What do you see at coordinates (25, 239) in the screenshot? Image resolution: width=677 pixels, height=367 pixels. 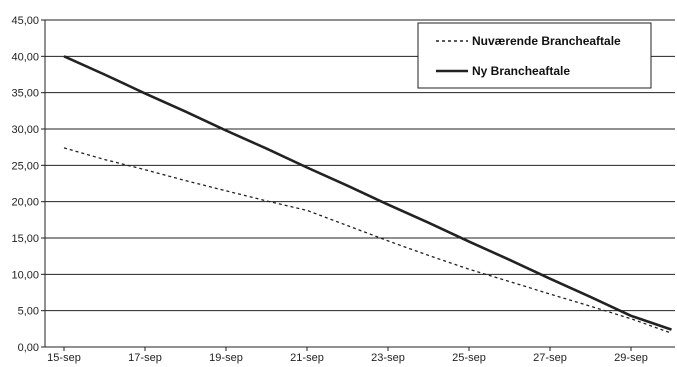 I see `y-tick-label: 15,00` at bounding box center [25, 239].